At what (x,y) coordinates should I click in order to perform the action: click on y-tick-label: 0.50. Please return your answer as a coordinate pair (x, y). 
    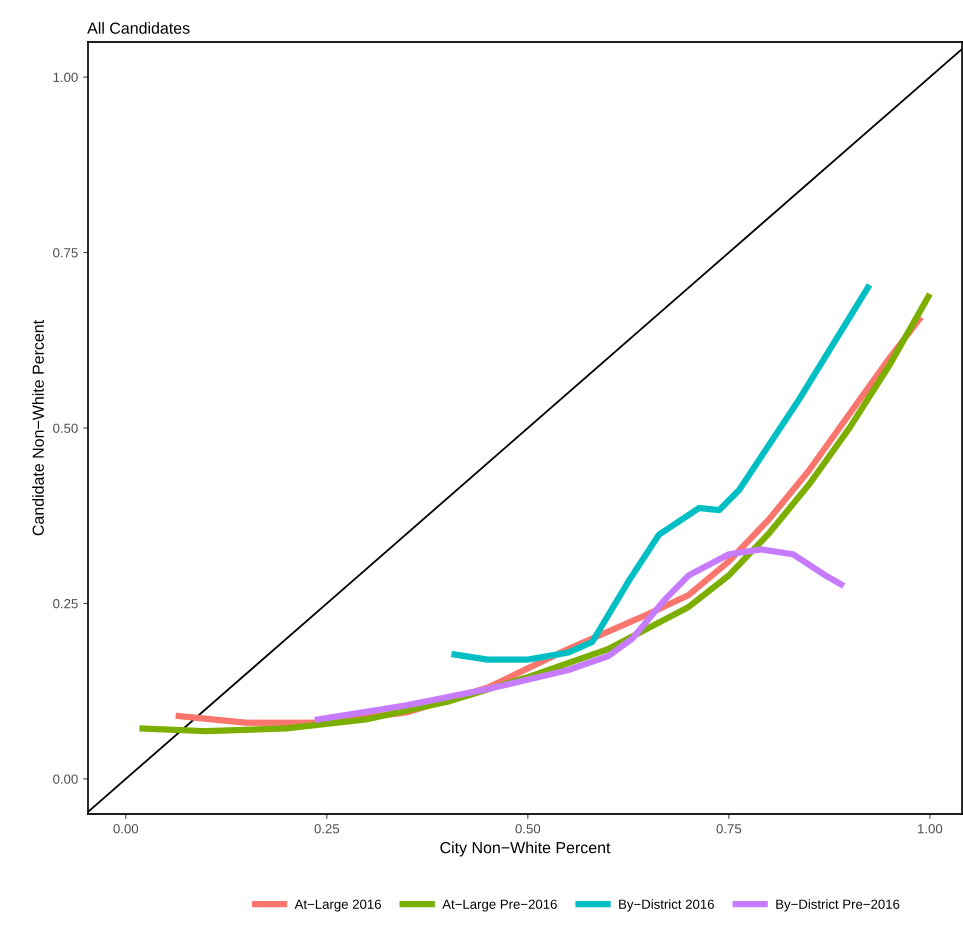
    Looking at the image, I should click on (65, 428).